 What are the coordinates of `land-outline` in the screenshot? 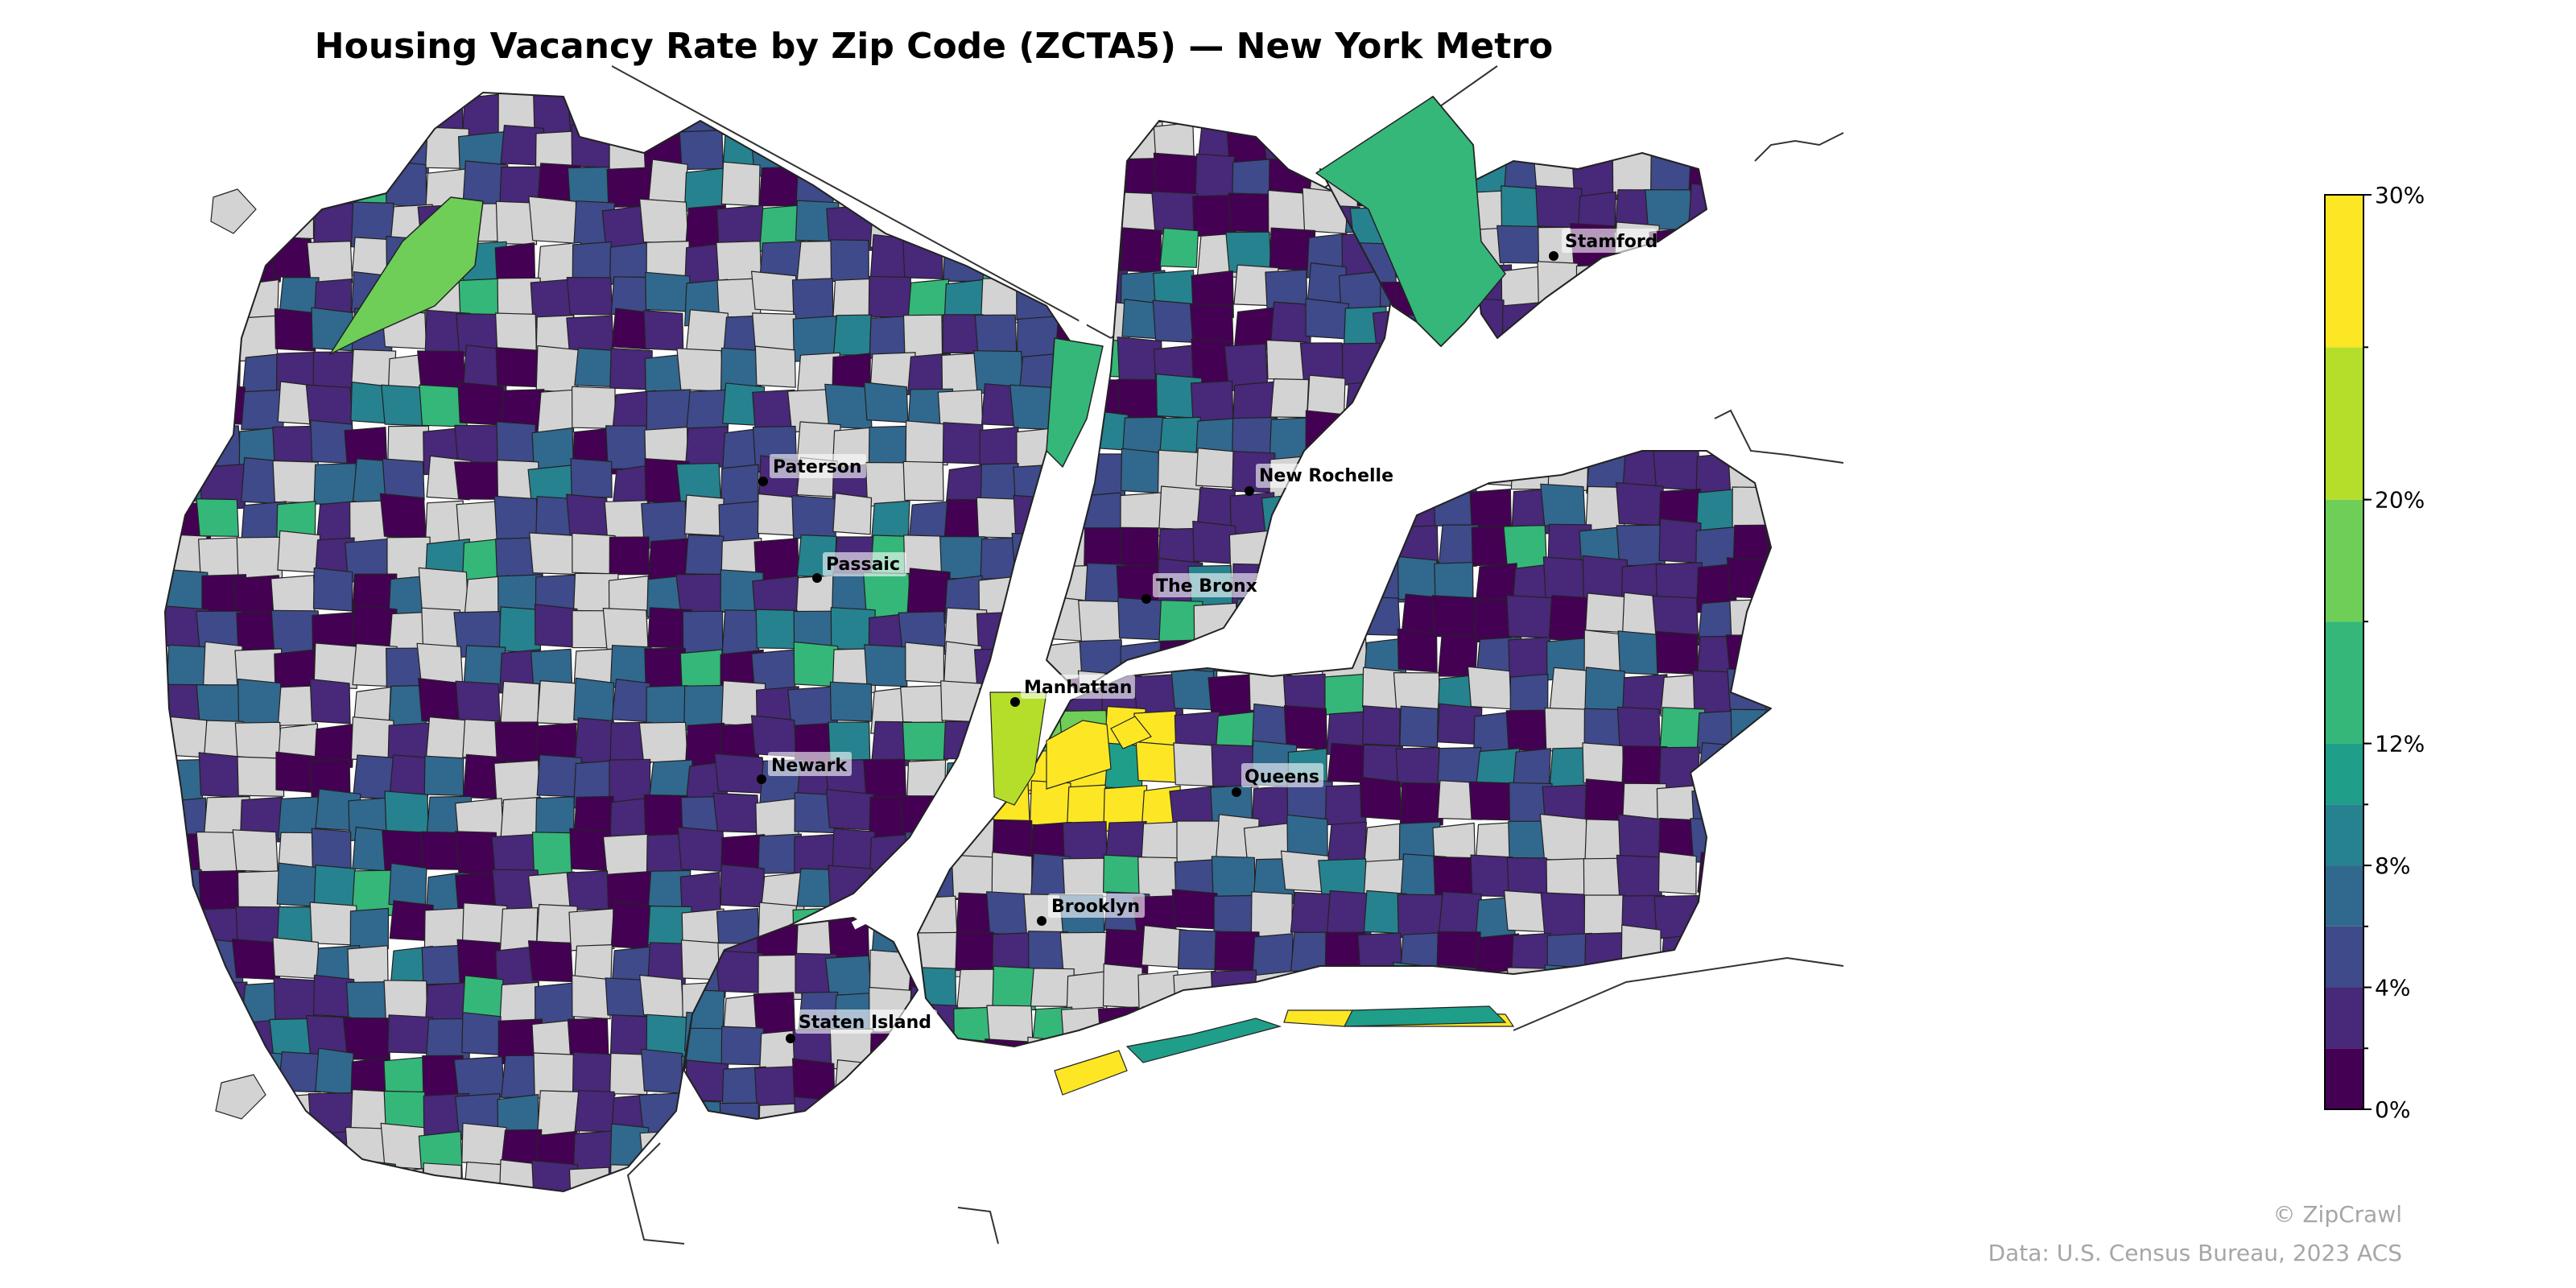 It's located at (1585, 245).